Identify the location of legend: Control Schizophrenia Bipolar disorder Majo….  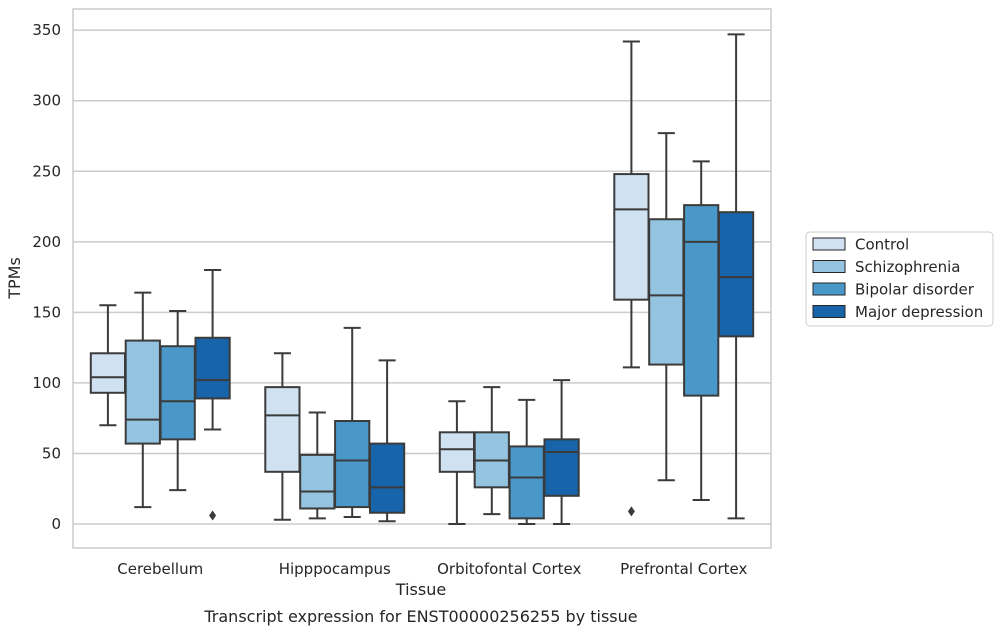
(899, 279).